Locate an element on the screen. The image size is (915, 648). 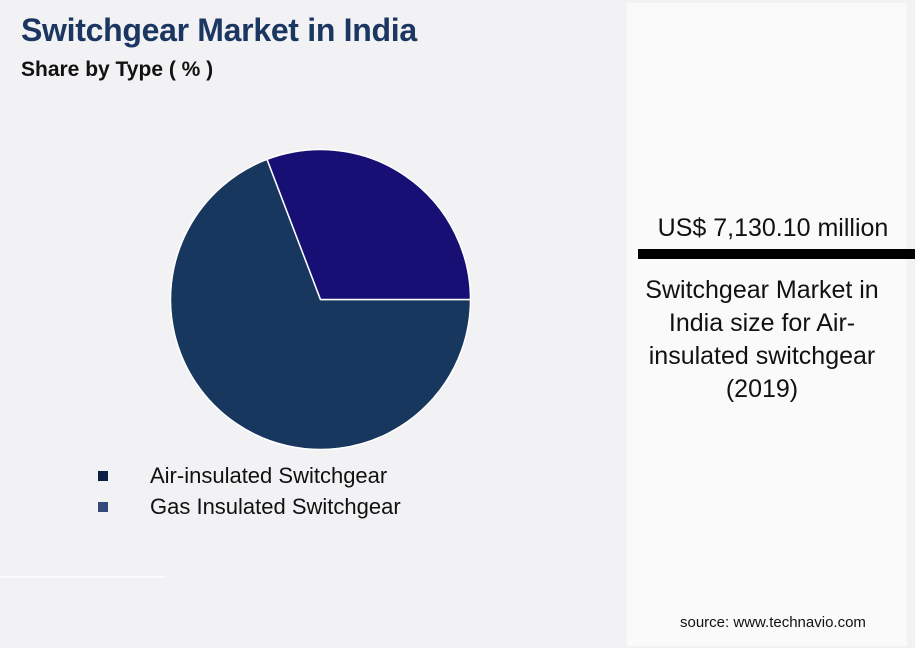
kpi-underline is located at coordinates (776, 254).